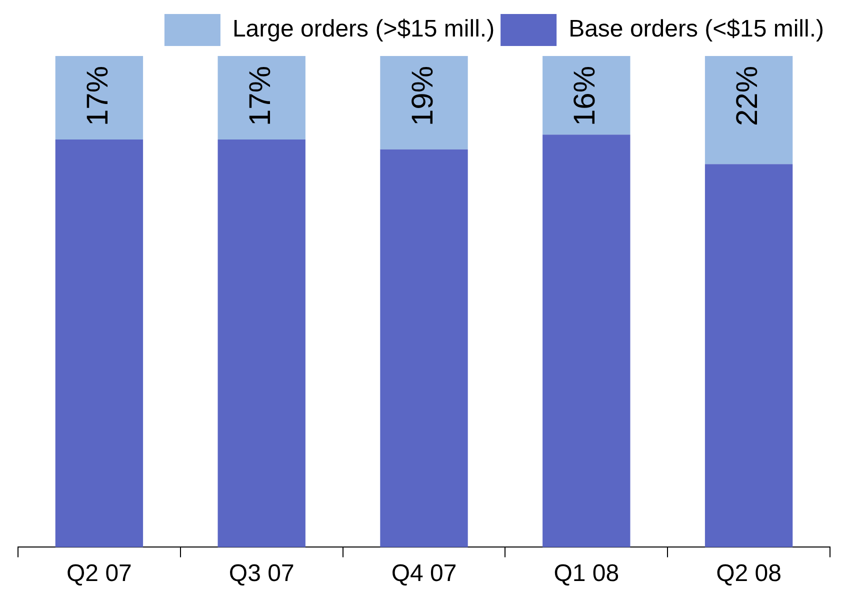 Image resolution: width=848 pixels, height=600 pixels. What do you see at coordinates (747, 96) in the screenshot?
I see `data-label: 22%` at bounding box center [747, 96].